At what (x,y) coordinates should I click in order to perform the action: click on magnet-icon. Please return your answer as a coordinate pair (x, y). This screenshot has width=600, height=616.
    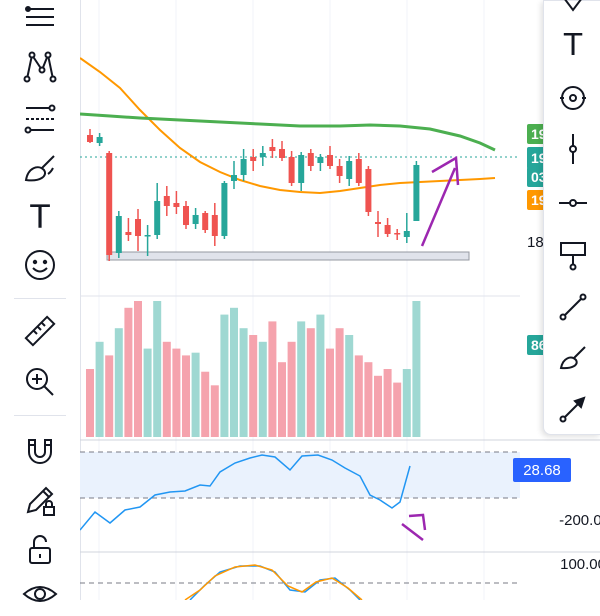
    Looking at the image, I should click on (40, 450).